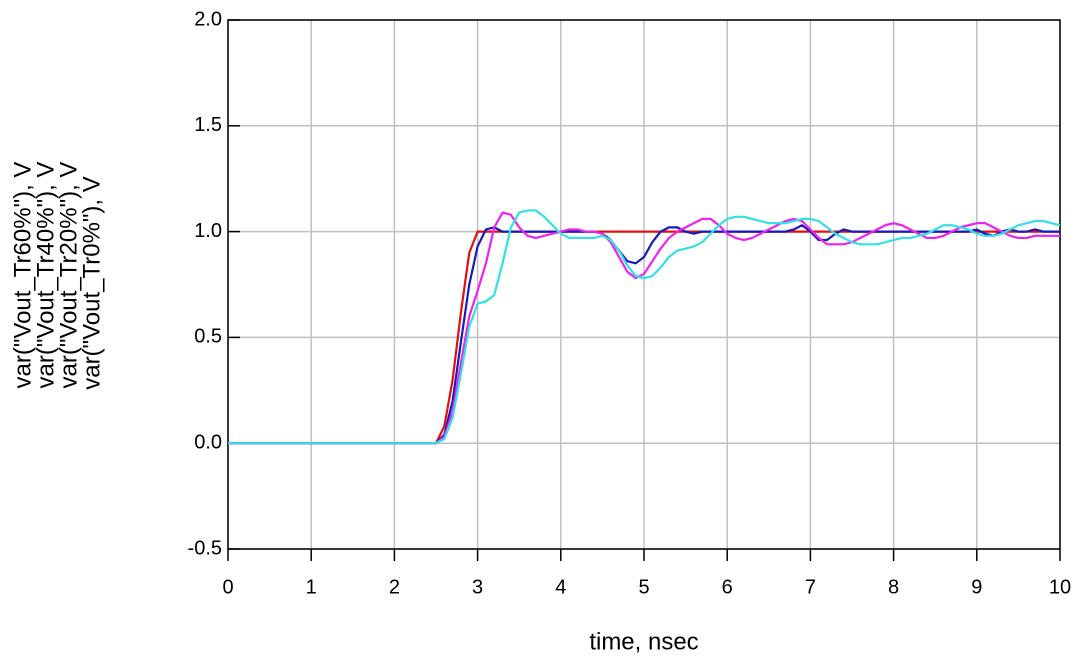  I want to click on legend-entry: var("Vout_Tr60%"), V, so click(22, 275).